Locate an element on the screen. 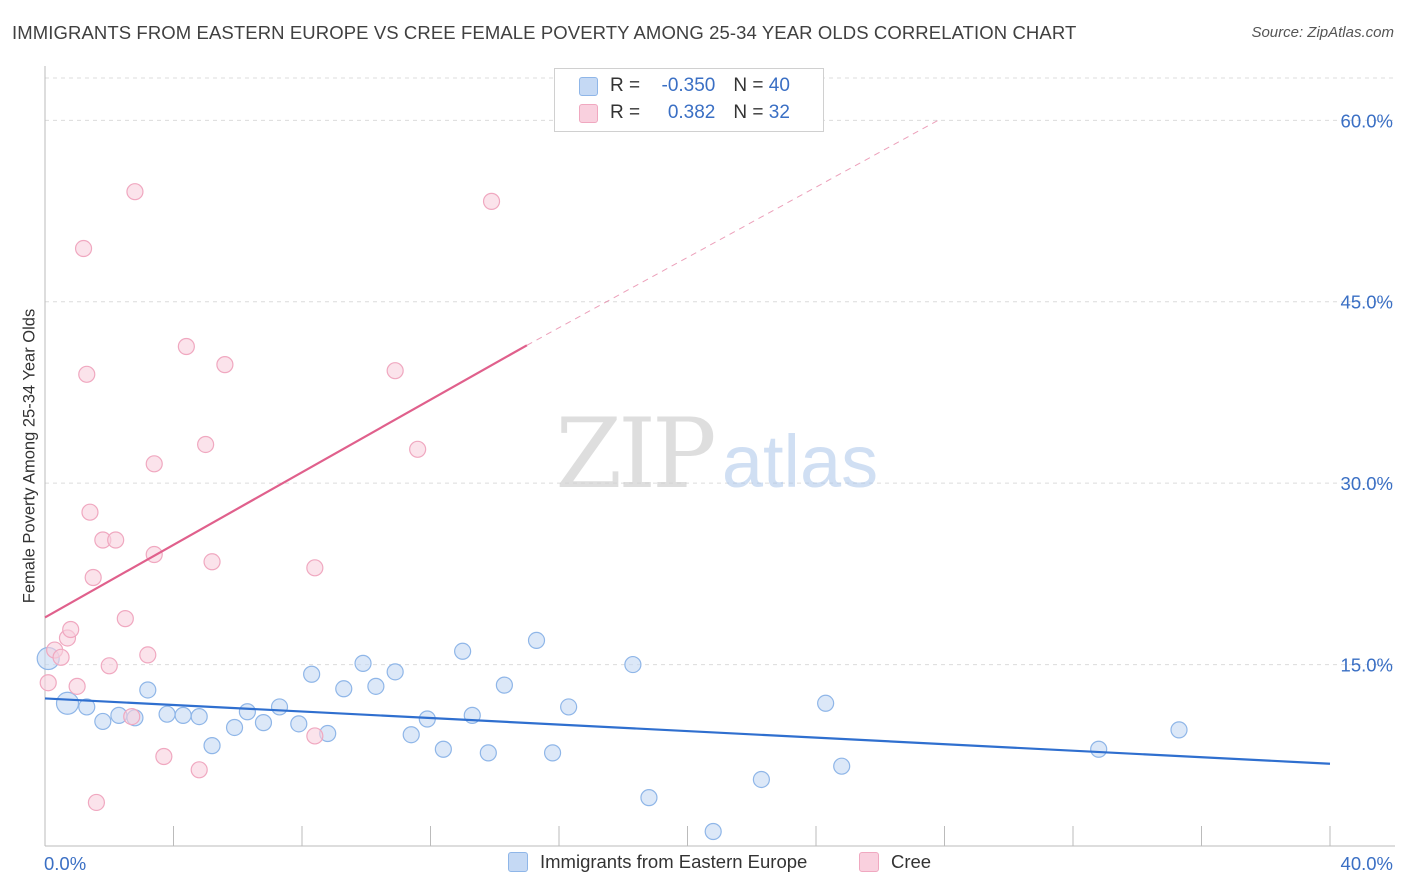 This screenshot has height=892, width=1406. legend-row-cree: R = 0.382 N = 32 is located at coordinates (684, 113).